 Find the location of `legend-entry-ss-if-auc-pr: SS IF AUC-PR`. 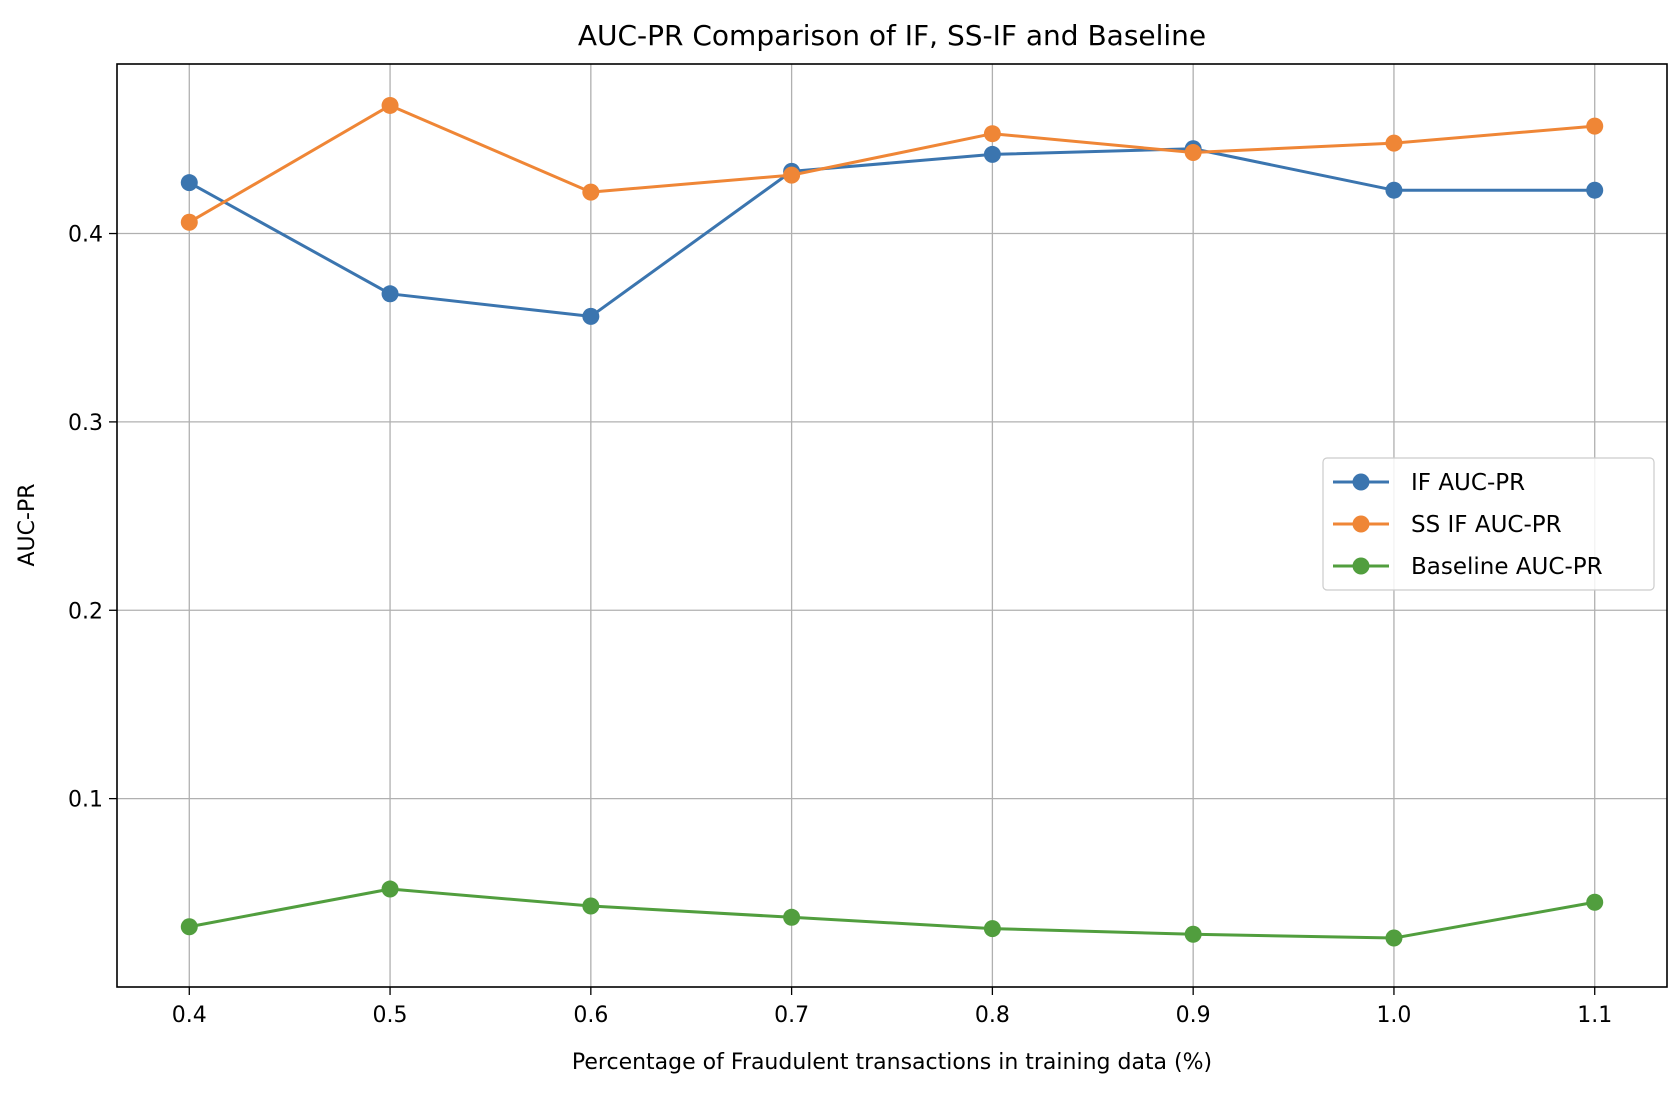

legend-entry-ss-if-auc-pr: SS IF AUC-PR is located at coordinates (1447, 525).